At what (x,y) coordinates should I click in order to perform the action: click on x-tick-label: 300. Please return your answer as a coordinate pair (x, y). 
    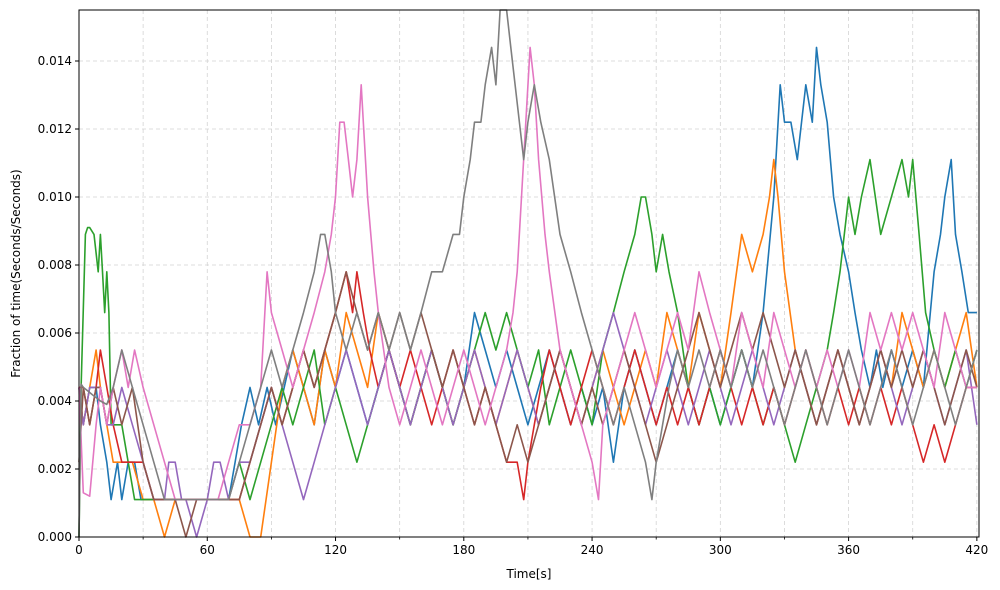
    Looking at the image, I should click on (720, 550).